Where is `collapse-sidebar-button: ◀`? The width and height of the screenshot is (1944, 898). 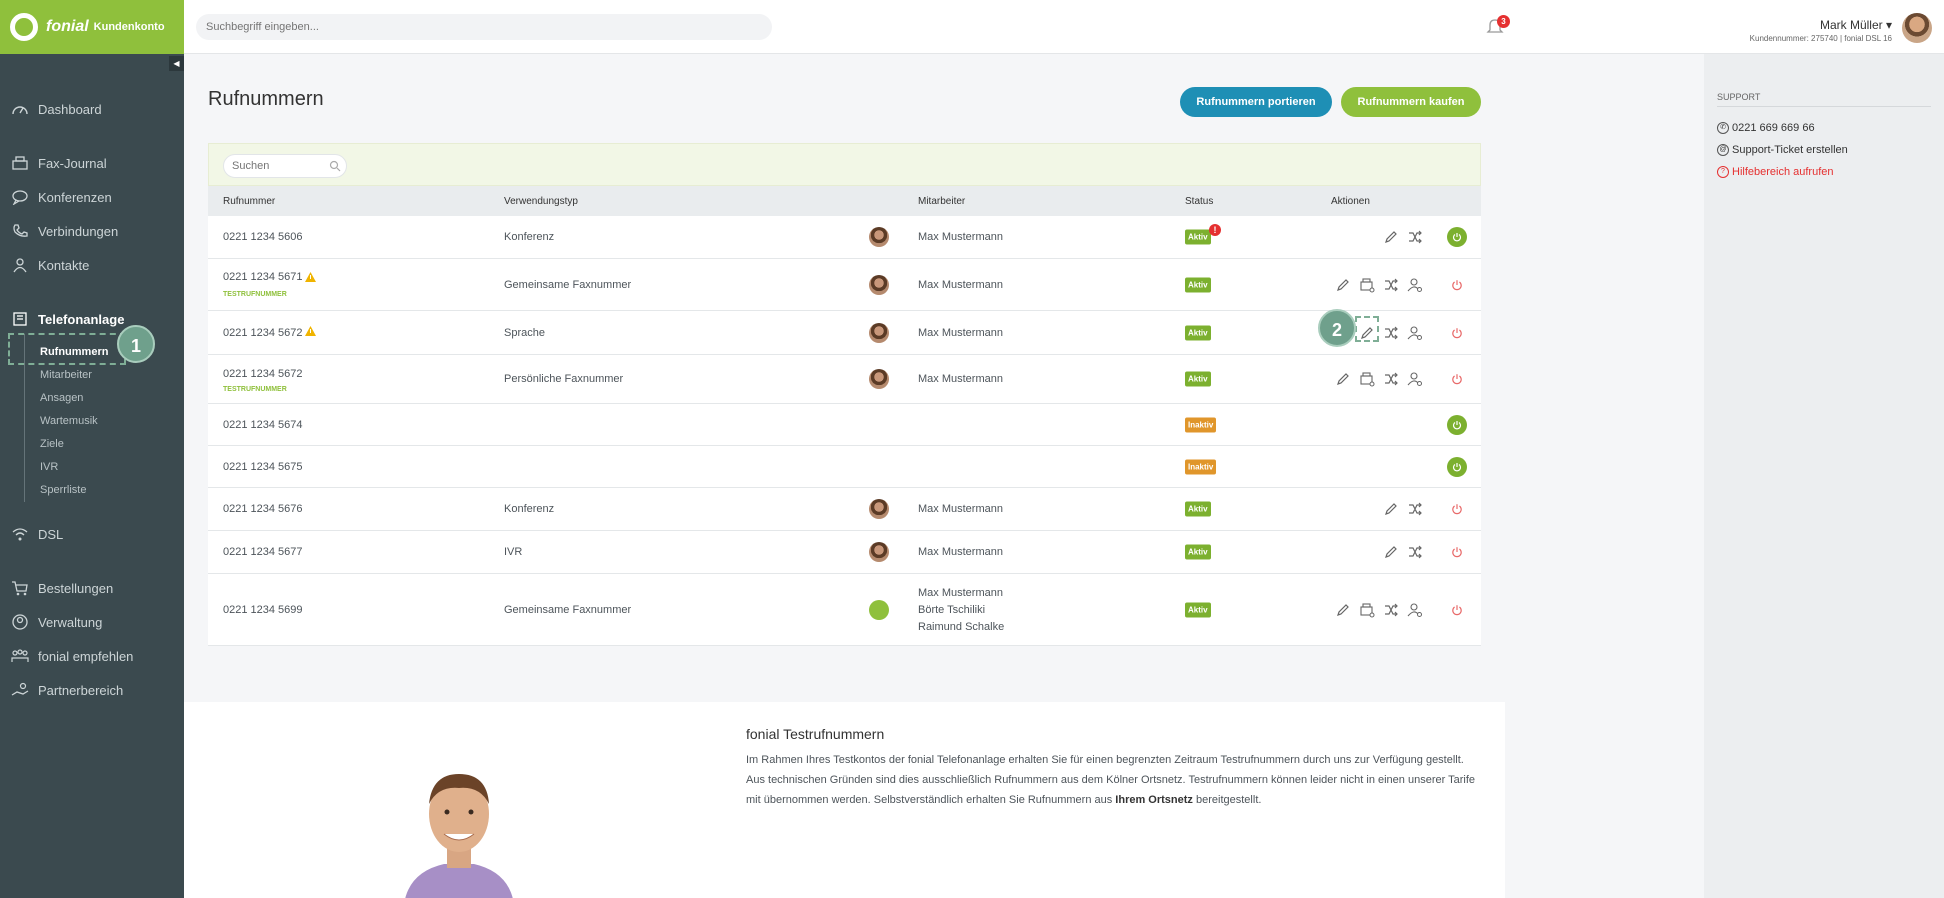
collapse-sidebar-button: ◀ is located at coordinates (176, 63).